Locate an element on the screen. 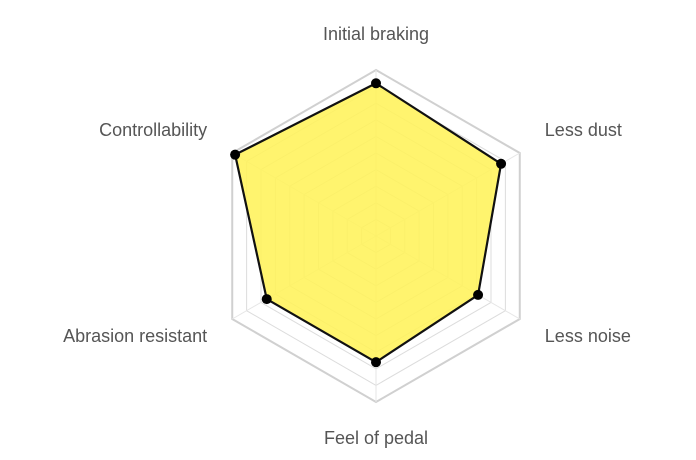 The width and height of the screenshot is (696, 460). axis-label-feel-of-pedal: Feel of pedal is located at coordinates (376, 438).